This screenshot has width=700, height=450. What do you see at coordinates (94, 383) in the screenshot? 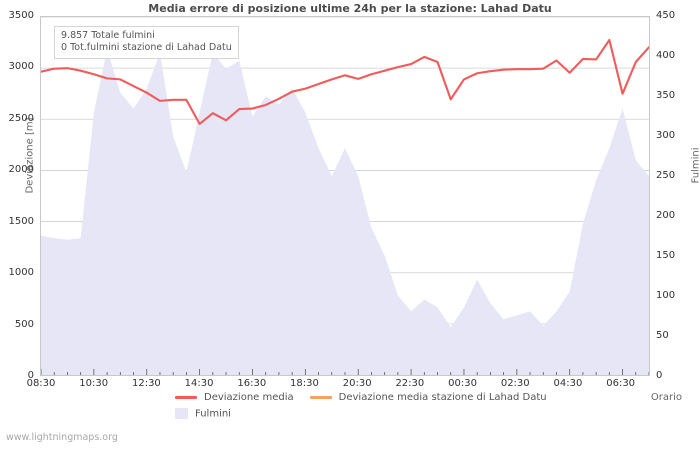
I see `x-axis-tick-label: 10:30` at bounding box center [94, 383].